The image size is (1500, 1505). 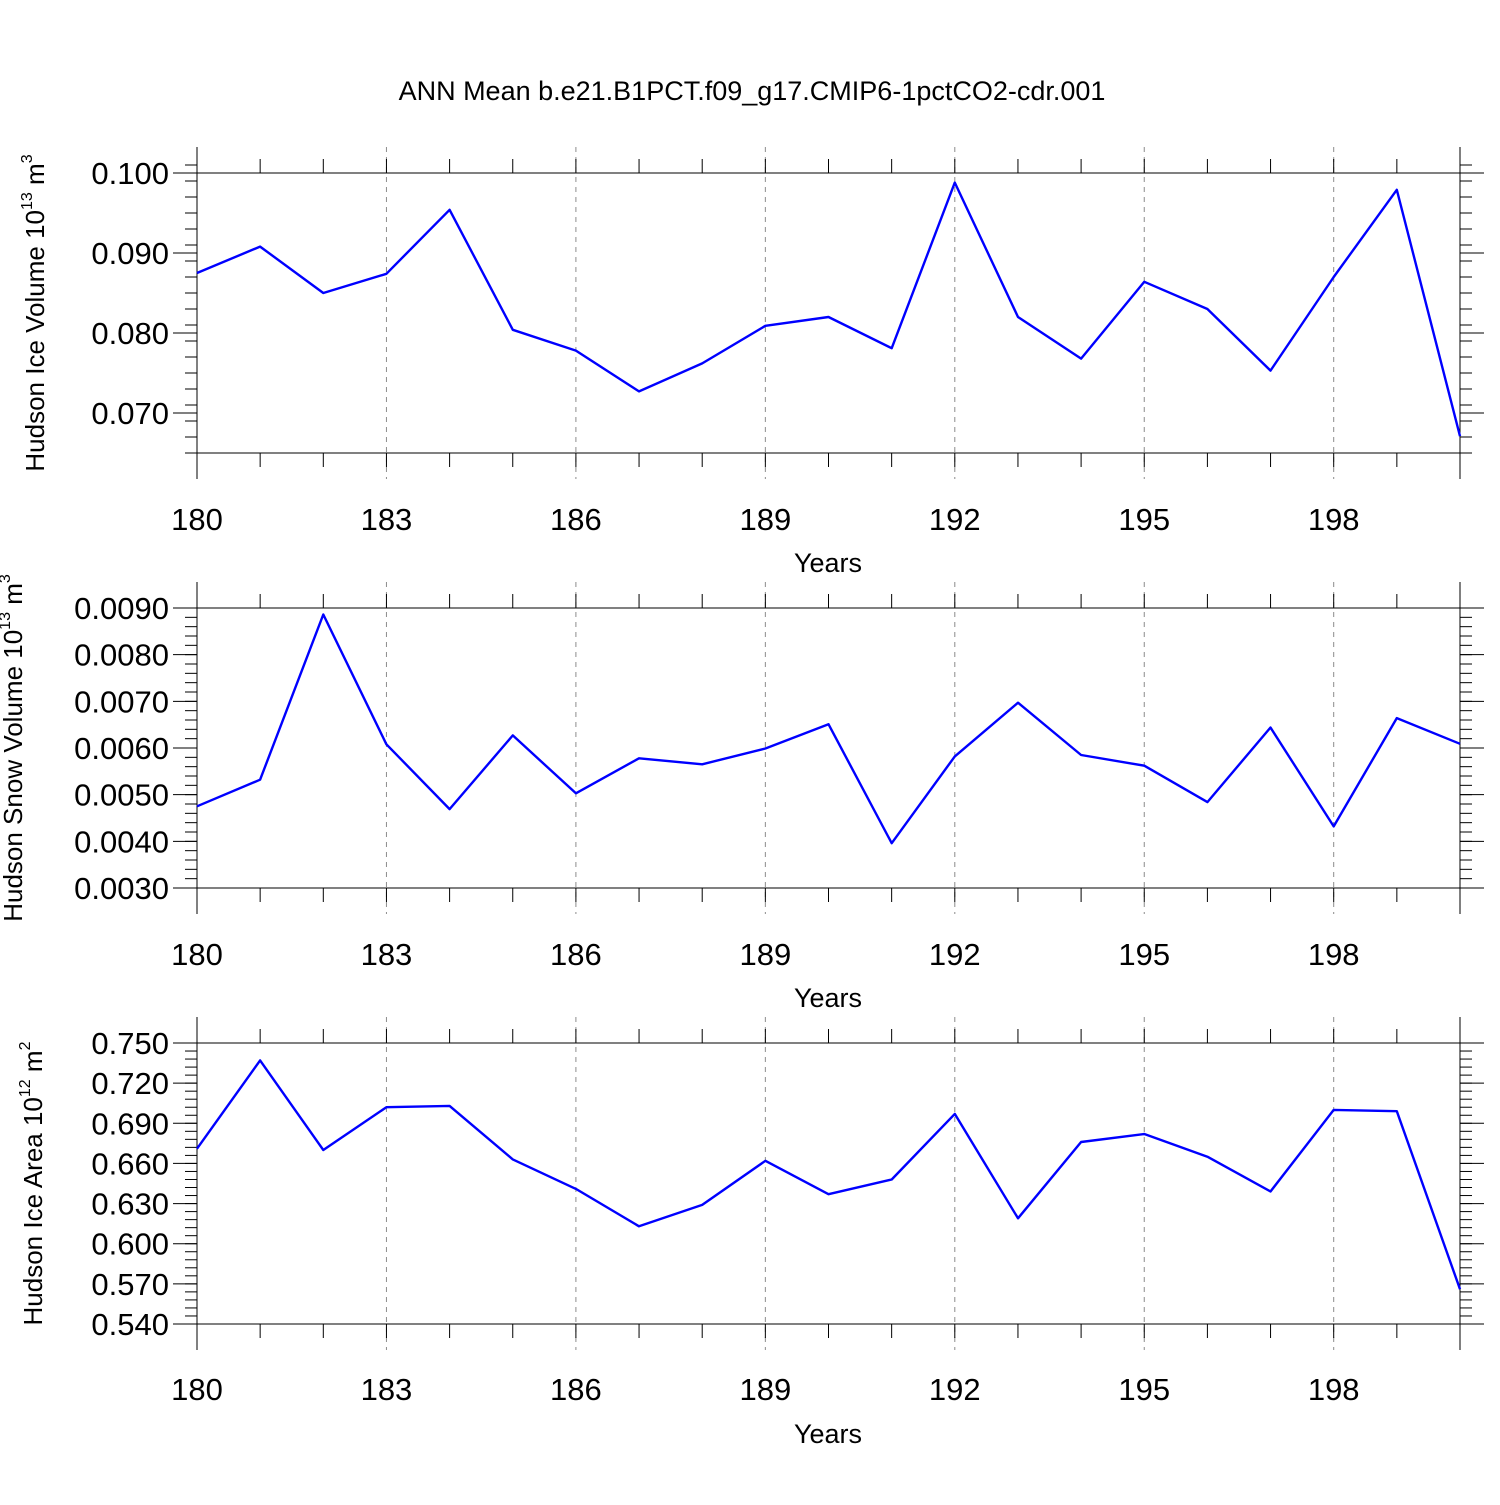 I want to click on y-axis-label: Hudson Snow Volume 1013 m3, so click(x=14, y=748).